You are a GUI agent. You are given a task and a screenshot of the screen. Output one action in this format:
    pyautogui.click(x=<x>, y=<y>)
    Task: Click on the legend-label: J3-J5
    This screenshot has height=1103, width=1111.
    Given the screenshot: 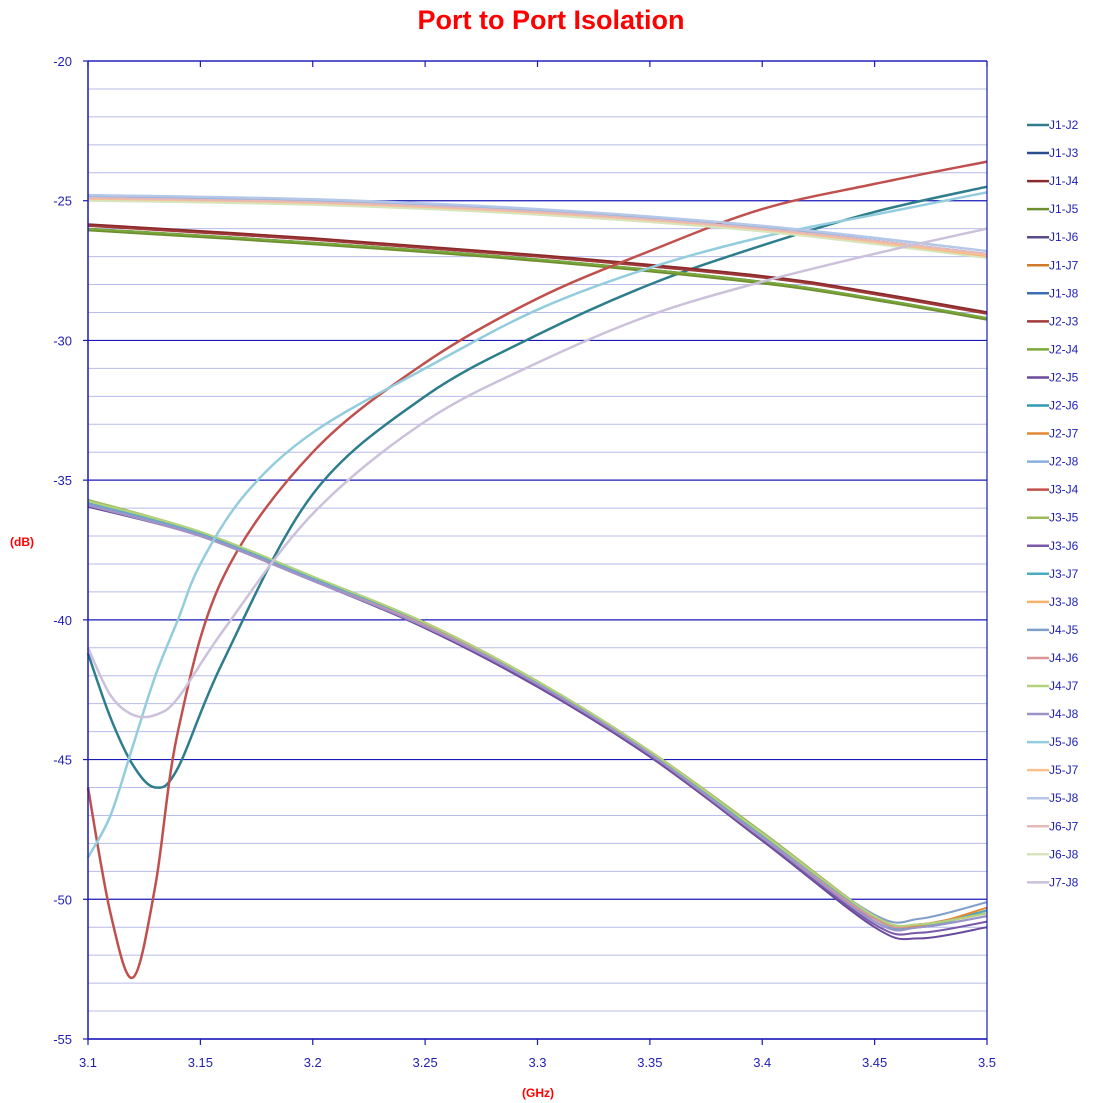 What is the action you would take?
    pyautogui.click(x=1064, y=518)
    